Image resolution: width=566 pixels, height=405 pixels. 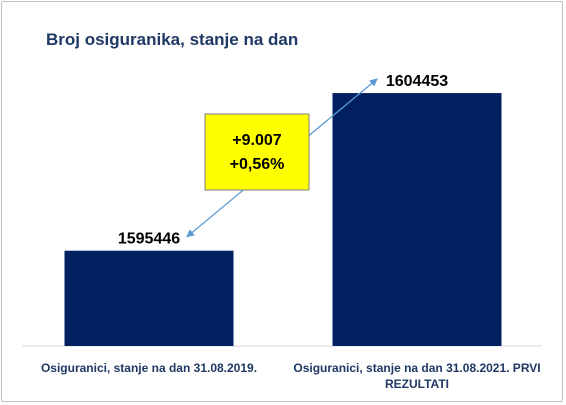 What do you see at coordinates (172, 39) in the screenshot?
I see `chart-title: Broj osiguranika, stanje na dan` at bounding box center [172, 39].